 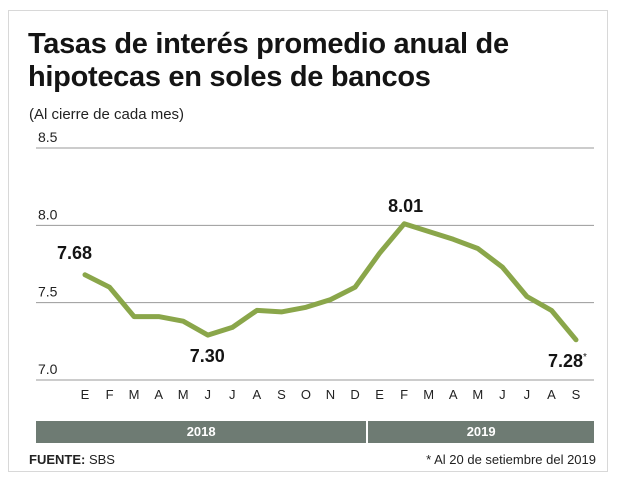 What do you see at coordinates (48, 137) in the screenshot?
I see `y-tick-label: 8.5` at bounding box center [48, 137].